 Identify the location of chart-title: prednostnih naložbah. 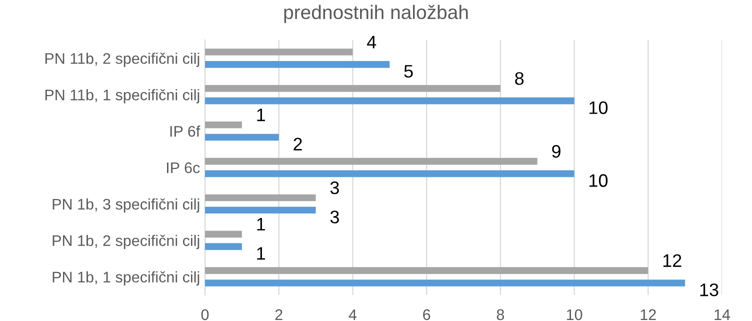
(376, 14).